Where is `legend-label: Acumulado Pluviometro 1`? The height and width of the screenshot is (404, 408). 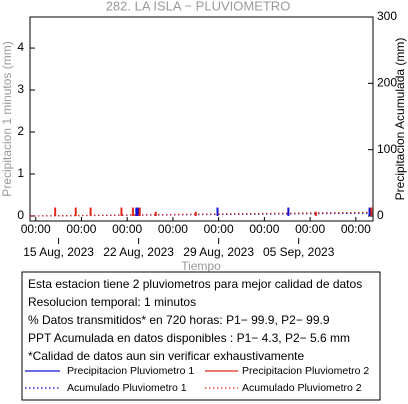
legend-label: Acumulado Pluviometro 1 is located at coordinates (127, 388).